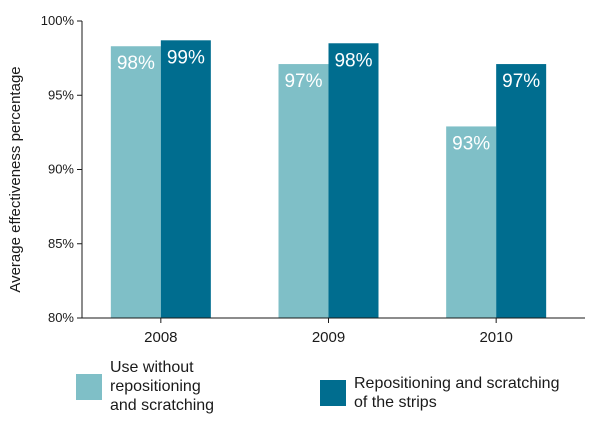 The height and width of the screenshot is (424, 590). What do you see at coordinates (160, 337) in the screenshot?
I see `x-tick-label: 2008` at bounding box center [160, 337].